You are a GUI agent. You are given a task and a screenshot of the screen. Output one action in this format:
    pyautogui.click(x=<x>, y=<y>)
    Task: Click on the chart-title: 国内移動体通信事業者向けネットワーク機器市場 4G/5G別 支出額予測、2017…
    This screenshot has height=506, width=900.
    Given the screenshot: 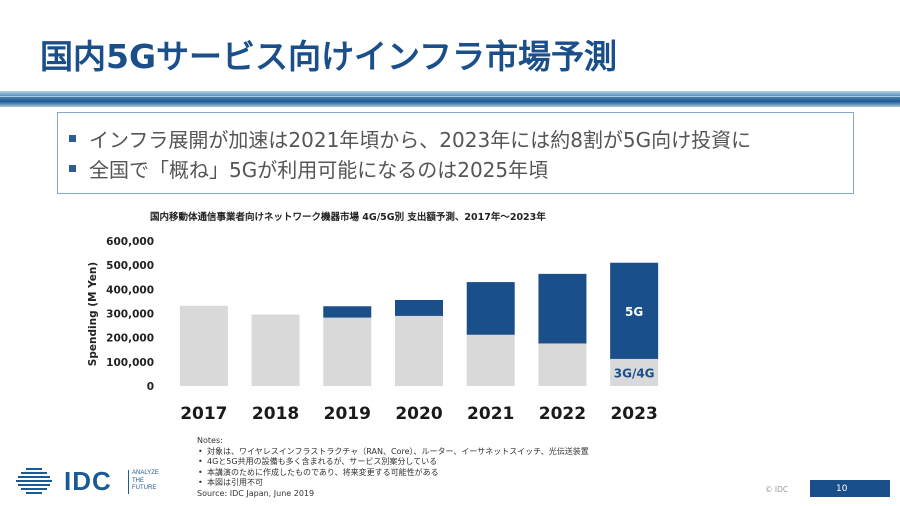 What is the action you would take?
    pyautogui.click(x=348, y=217)
    